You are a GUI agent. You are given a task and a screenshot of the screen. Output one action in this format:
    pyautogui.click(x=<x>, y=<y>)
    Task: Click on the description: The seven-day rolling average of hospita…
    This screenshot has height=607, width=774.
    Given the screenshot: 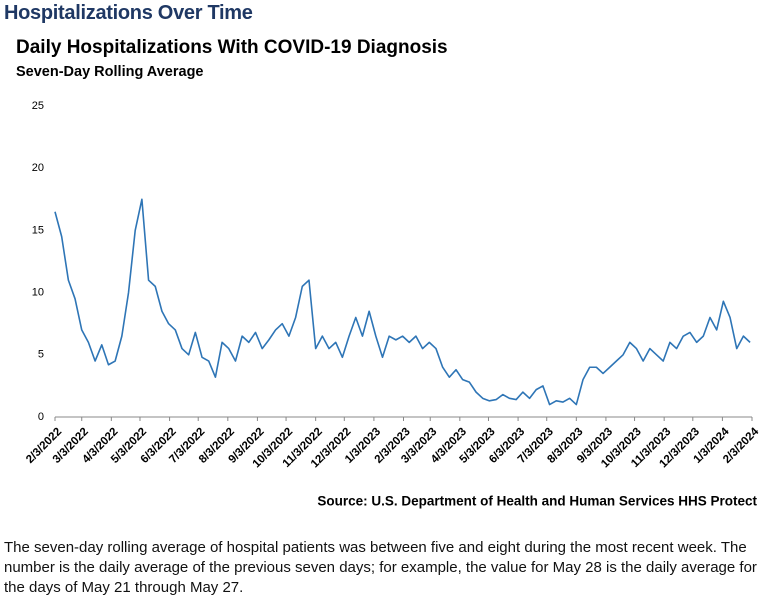 What is the action you would take?
    pyautogui.click(x=380, y=567)
    